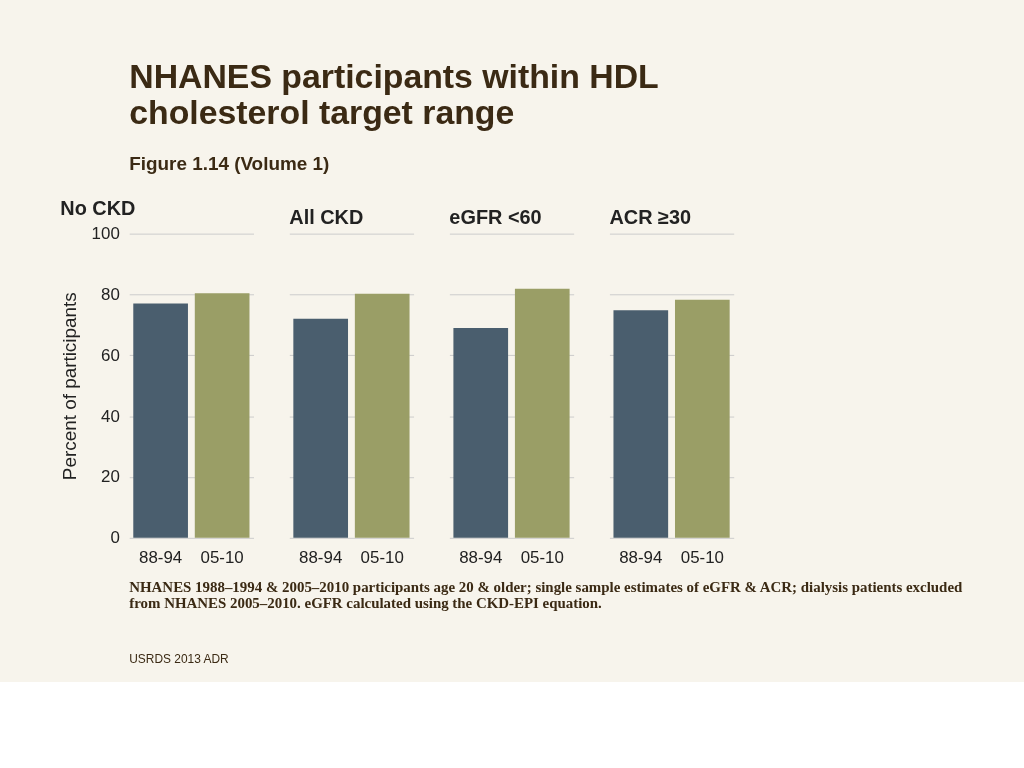 This screenshot has width=1024, height=768. What do you see at coordinates (495, 216) in the screenshot?
I see `chart-title: eGFR <60` at bounding box center [495, 216].